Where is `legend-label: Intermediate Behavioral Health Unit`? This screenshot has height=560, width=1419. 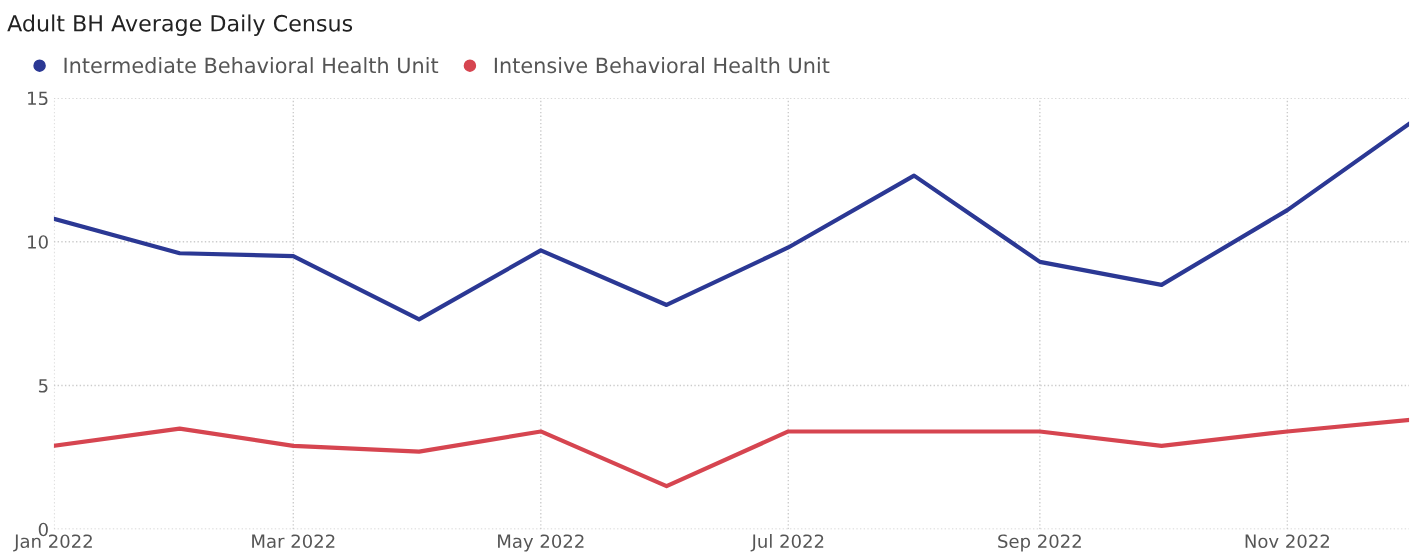
legend-label: Intermediate Behavioral Health Unit is located at coordinates (251, 65).